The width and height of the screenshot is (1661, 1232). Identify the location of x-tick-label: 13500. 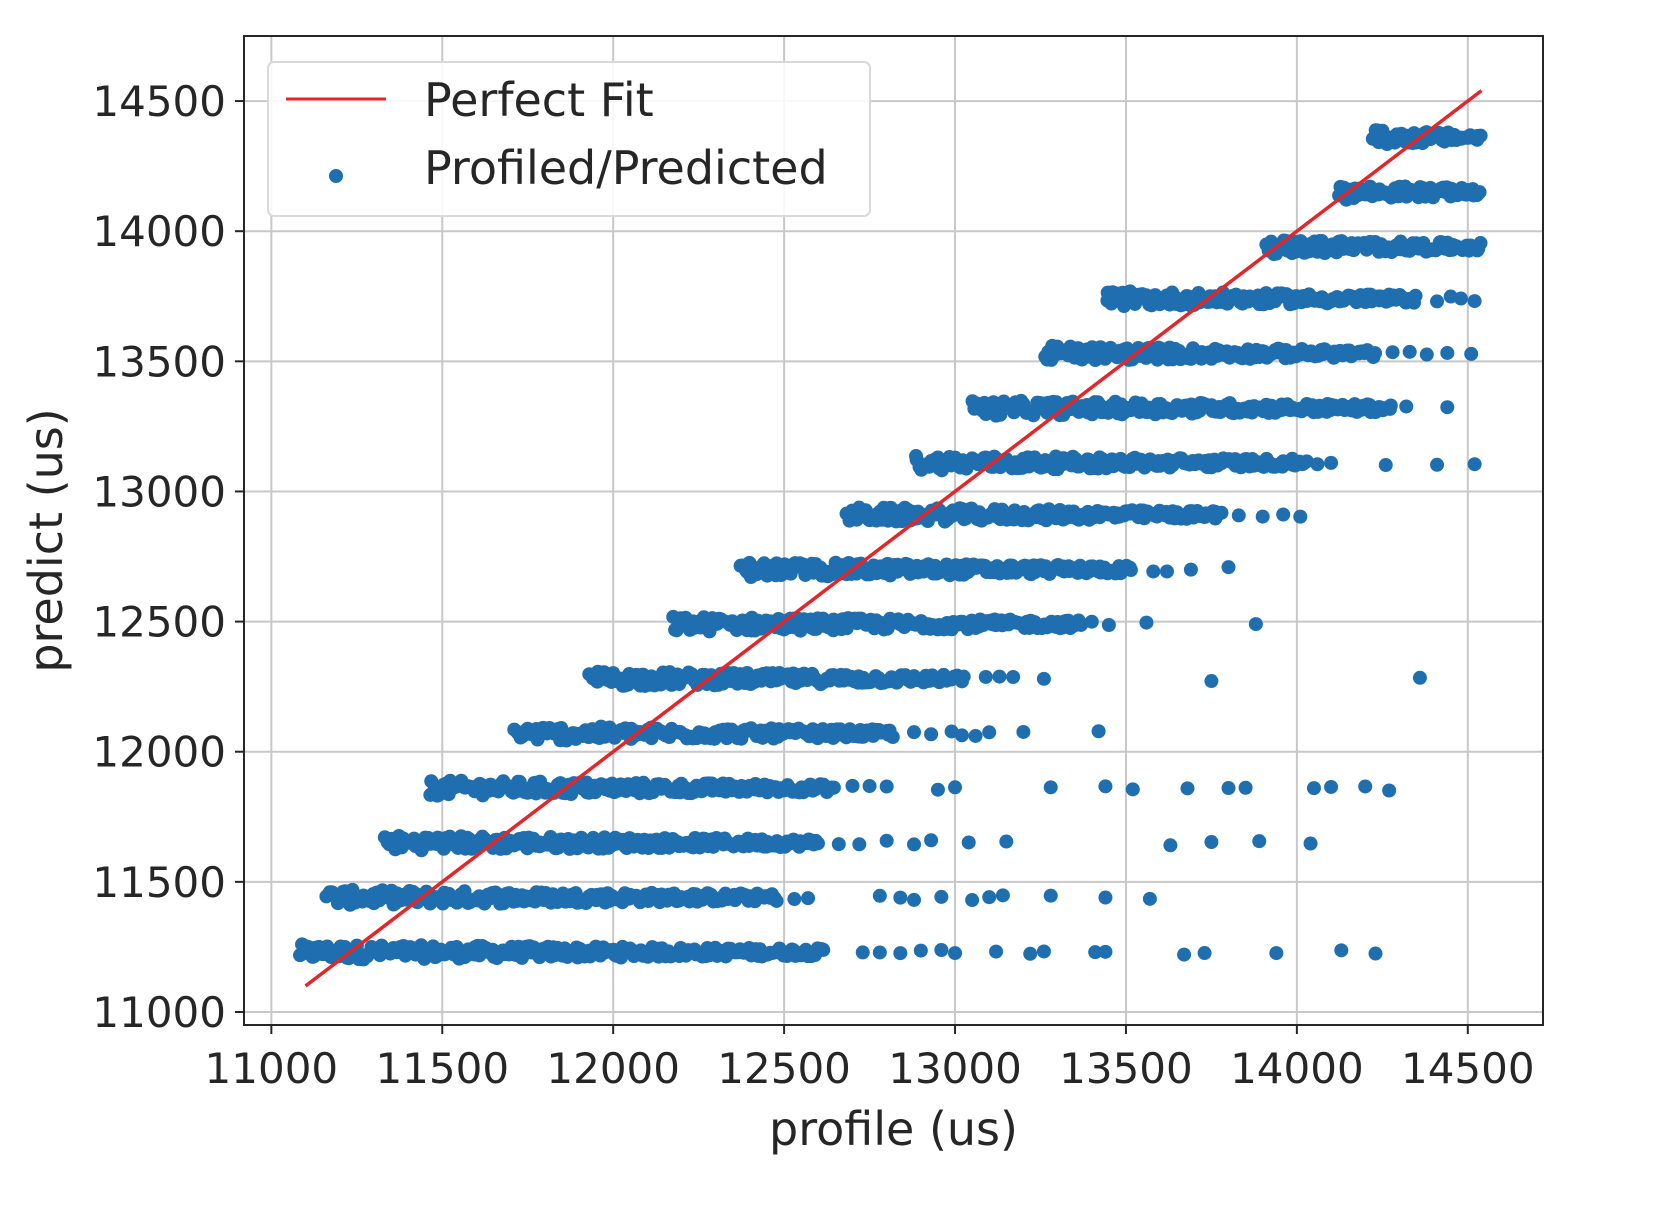
(1126, 1068).